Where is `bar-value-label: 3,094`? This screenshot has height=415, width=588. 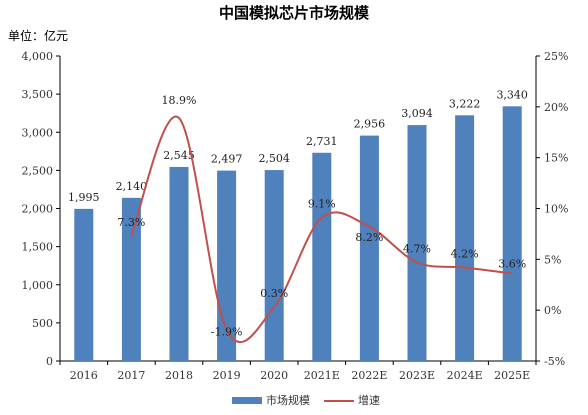
bar-value-label: 3,094 is located at coordinates (417, 113).